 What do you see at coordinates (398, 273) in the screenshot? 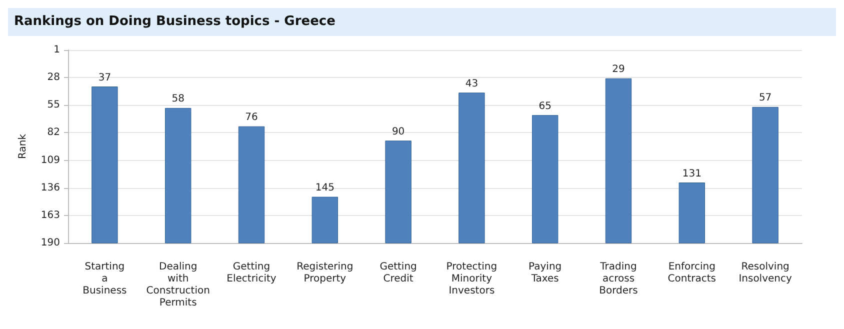
I see `x-tick-label: Getting Credit` at bounding box center [398, 273].